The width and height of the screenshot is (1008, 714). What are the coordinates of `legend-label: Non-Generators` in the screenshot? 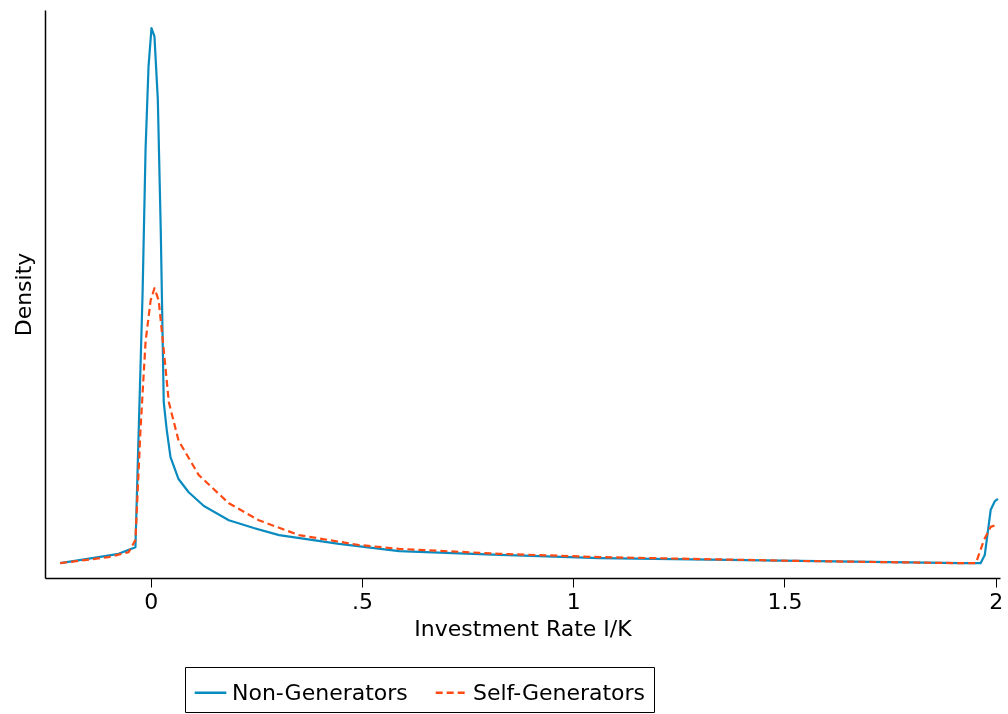 It's located at (320, 692).